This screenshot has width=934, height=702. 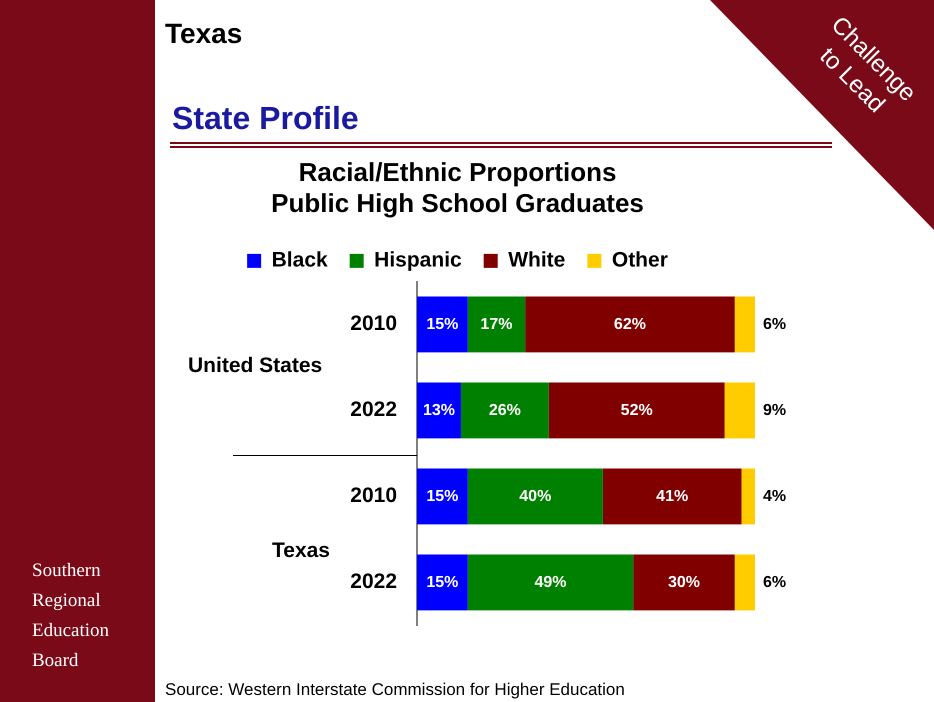 What do you see at coordinates (640, 260) in the screenshot?
I see `legend-label: Other` at bounding box center [640, 260].